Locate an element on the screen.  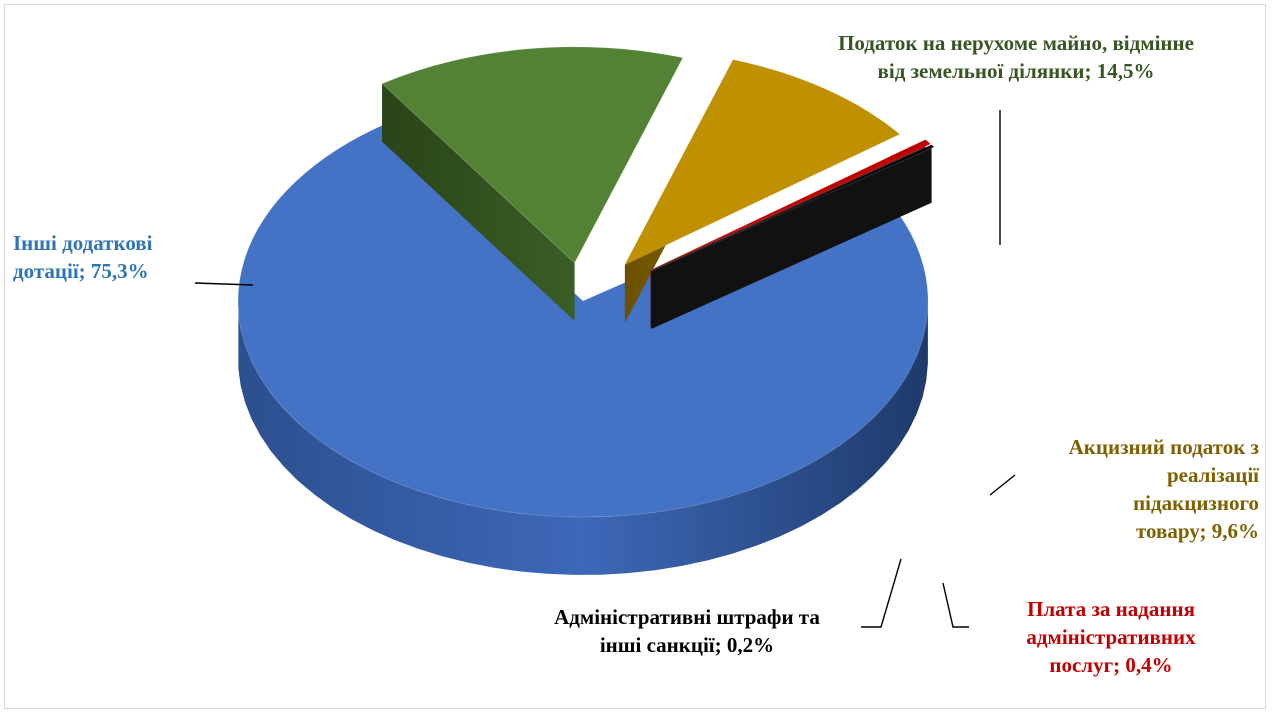
slice-property-tax is located at coordinates (532, 183).